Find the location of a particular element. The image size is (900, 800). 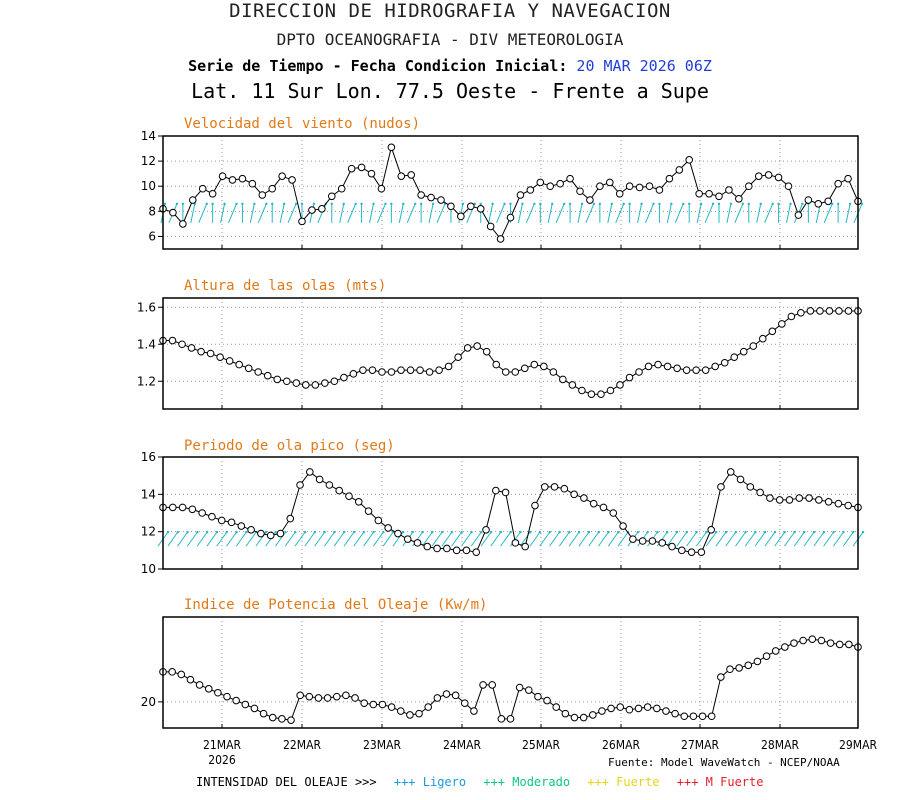

legend-fuerte: +++ Fuerte is located at coordinates (623, 782).